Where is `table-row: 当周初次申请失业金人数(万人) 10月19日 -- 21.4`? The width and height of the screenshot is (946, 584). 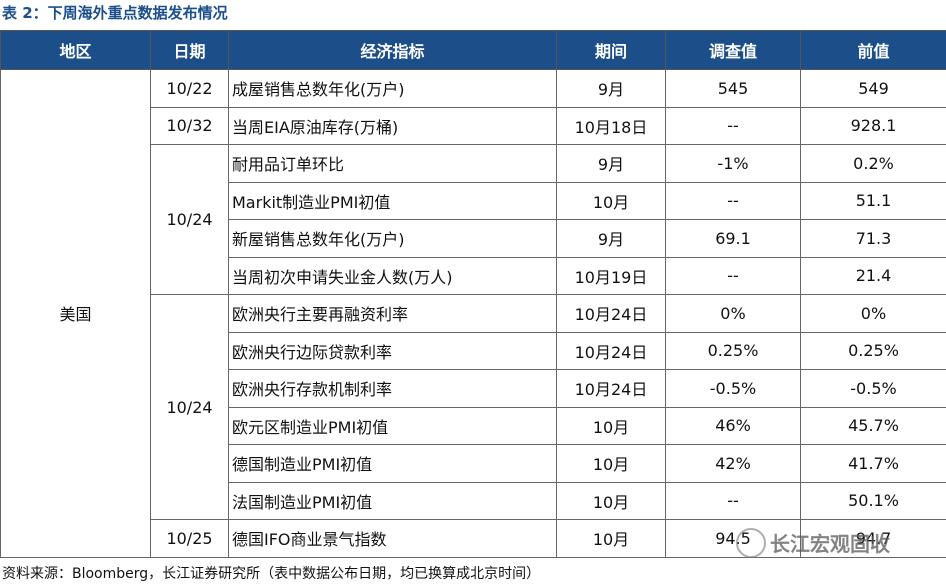 table-row: 当周初次申请失业金人数(万人) 10月19日 -- 21.4 is located at coordinates (473, 275).